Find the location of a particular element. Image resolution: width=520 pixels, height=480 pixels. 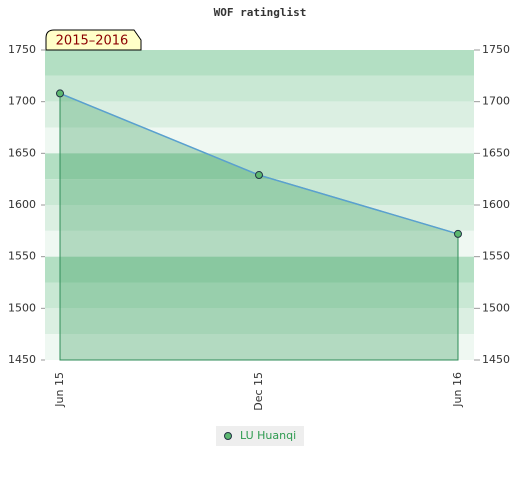

annotation: 2015–2016 is located at coordinates (92, 41).